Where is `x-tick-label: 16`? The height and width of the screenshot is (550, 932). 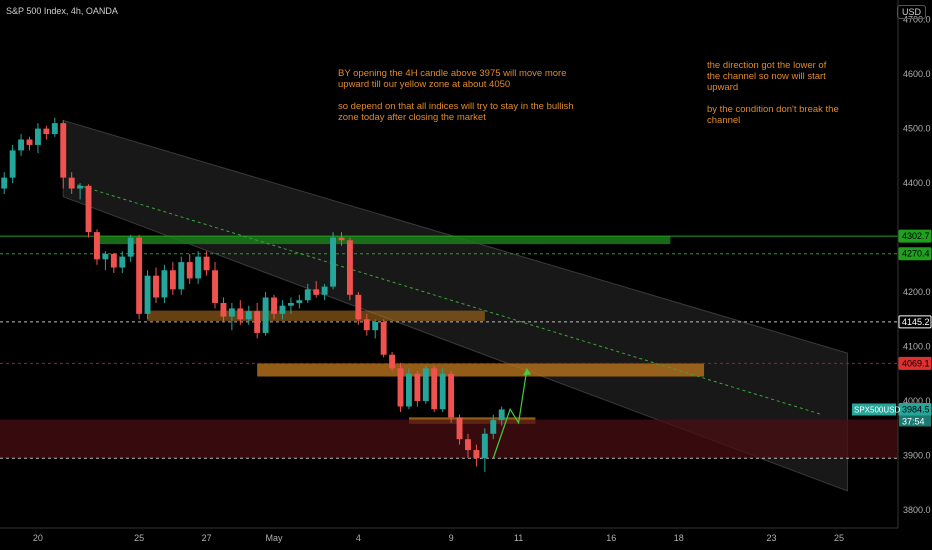 x-tick-label: 16 is located at coordinates (611, 538).